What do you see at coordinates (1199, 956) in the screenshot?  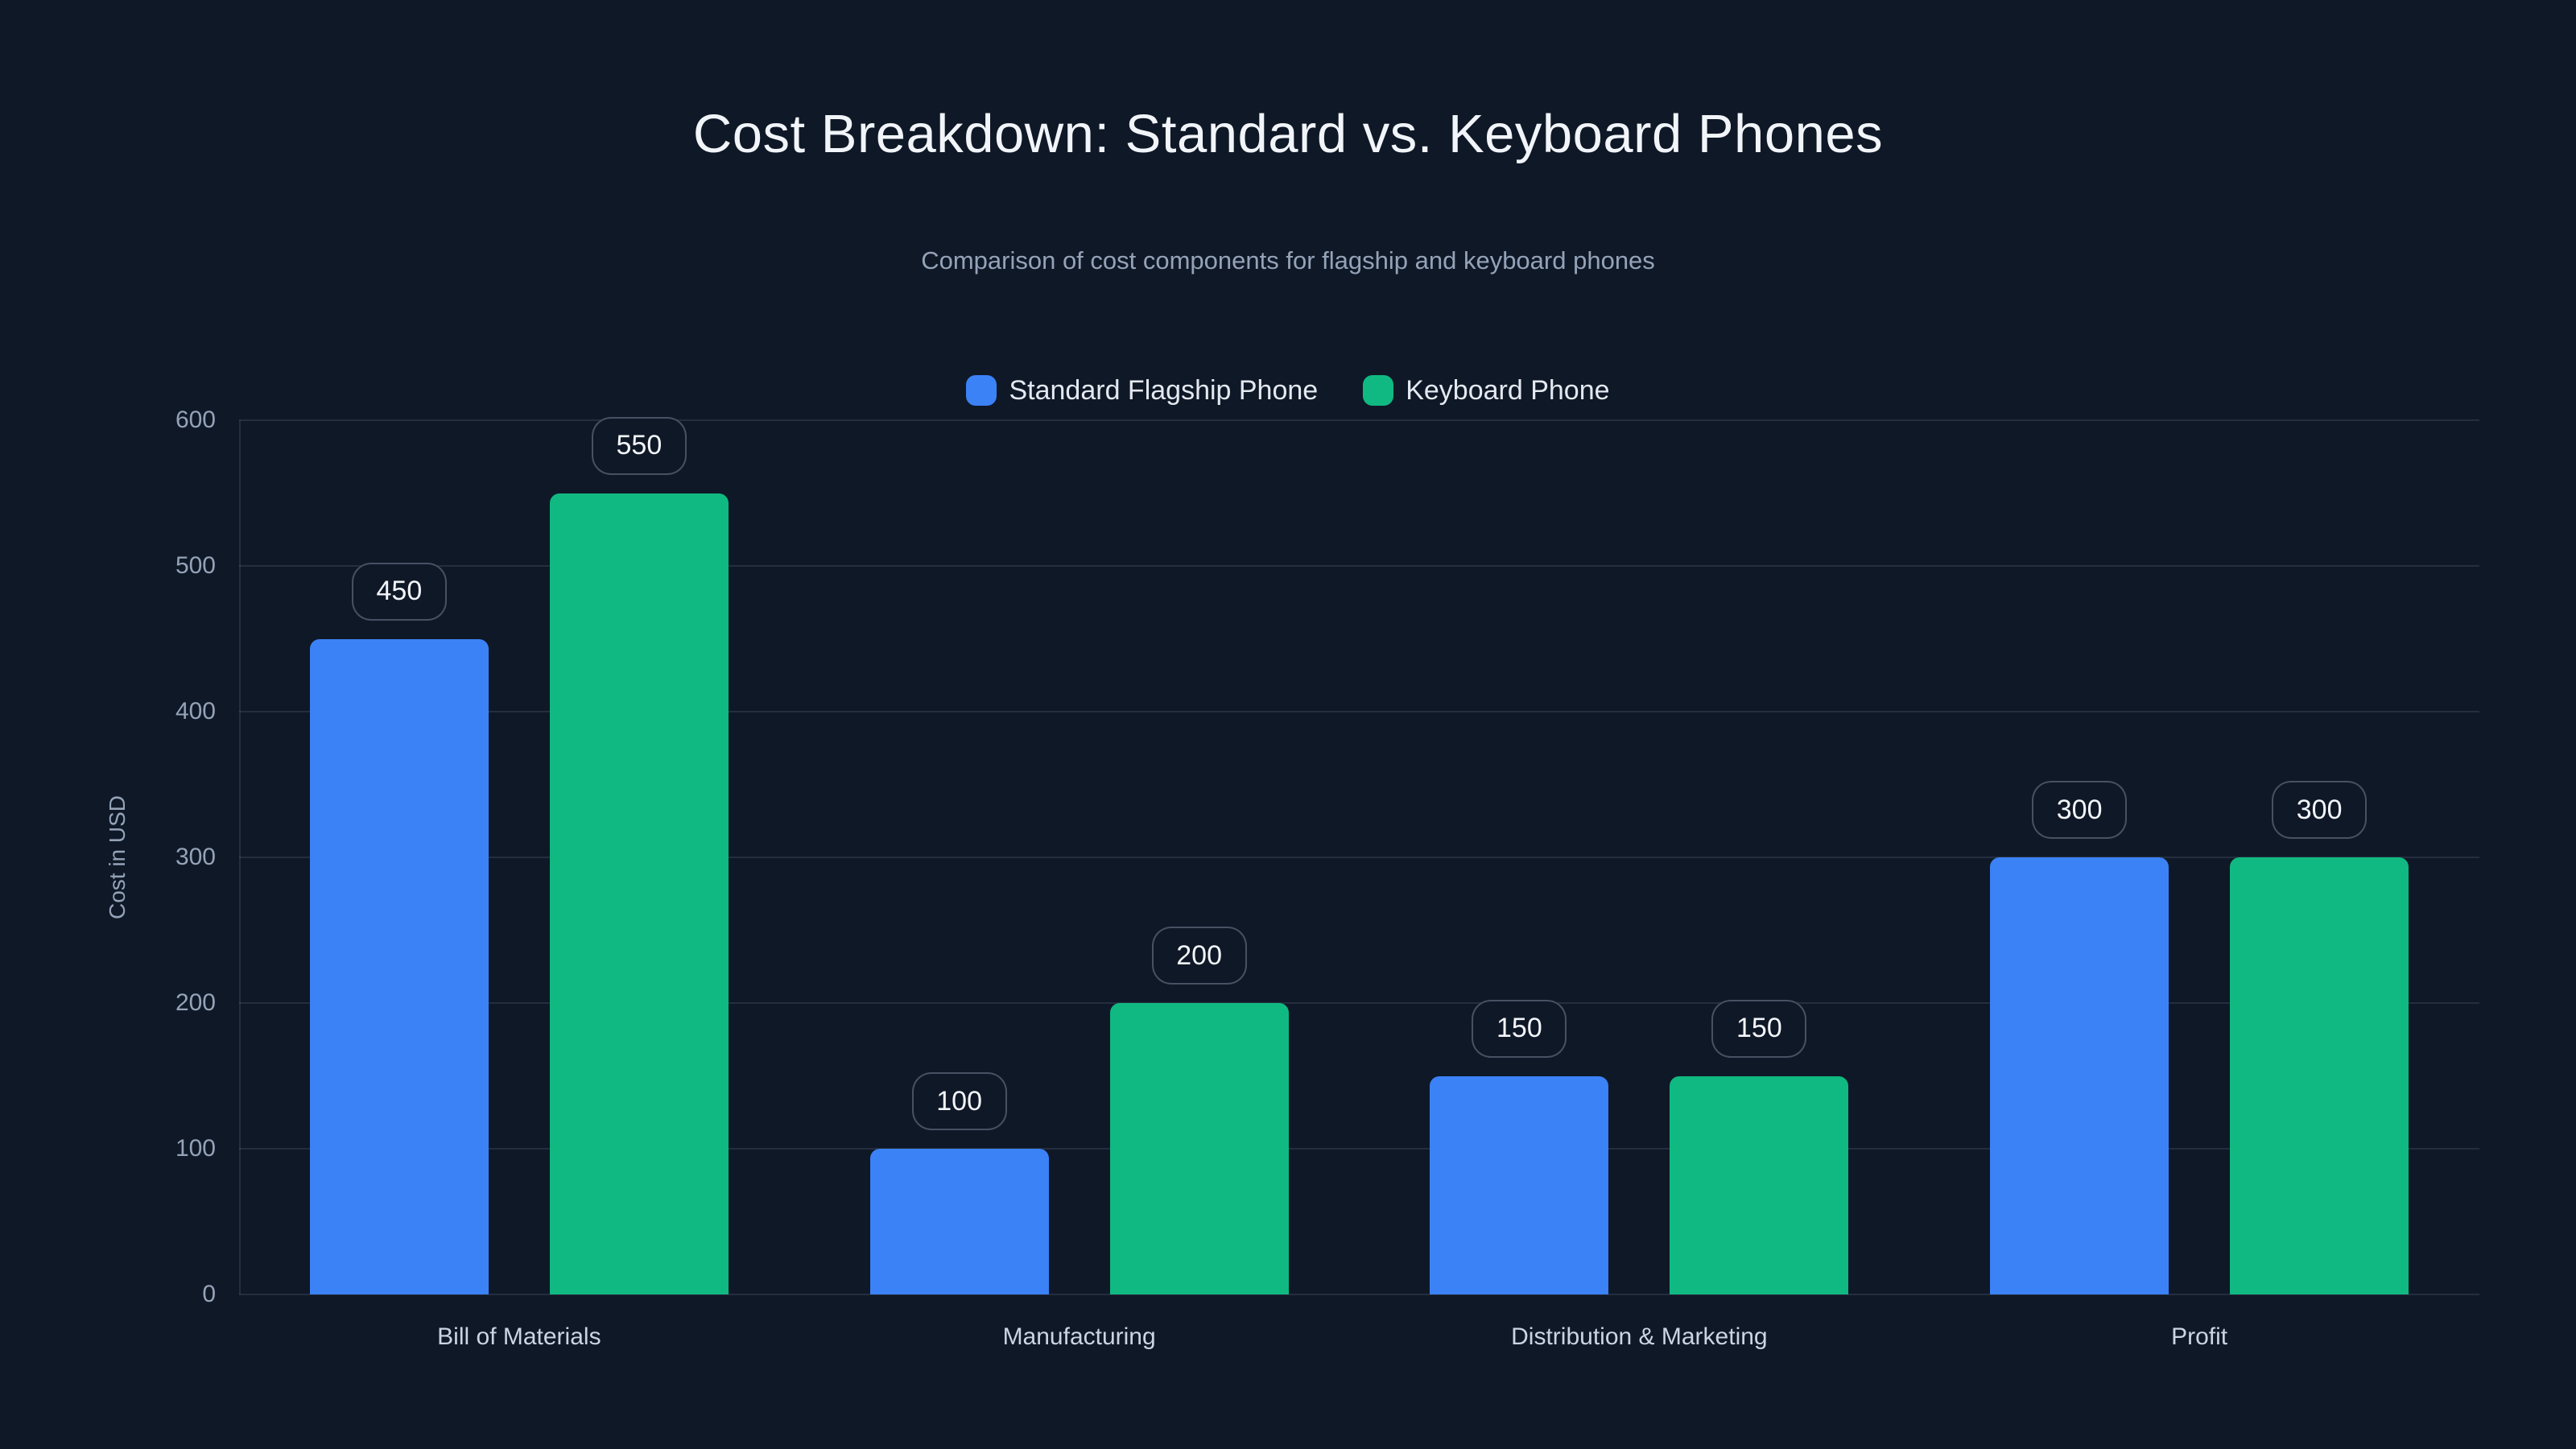 I see `bar-value-badge: 200` at bounding box center [1199, 956].